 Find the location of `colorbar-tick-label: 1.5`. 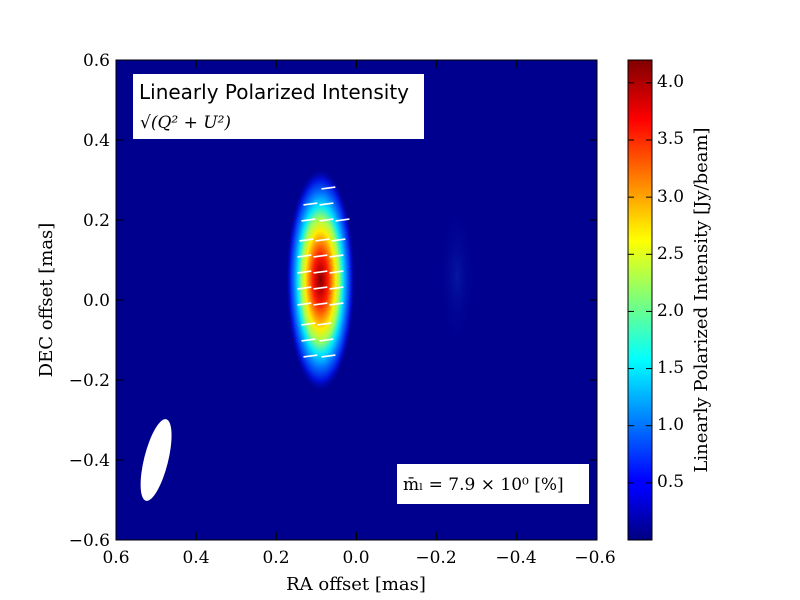

colorbar-tick-label: 1.5 is located at coordinates (670, 368).